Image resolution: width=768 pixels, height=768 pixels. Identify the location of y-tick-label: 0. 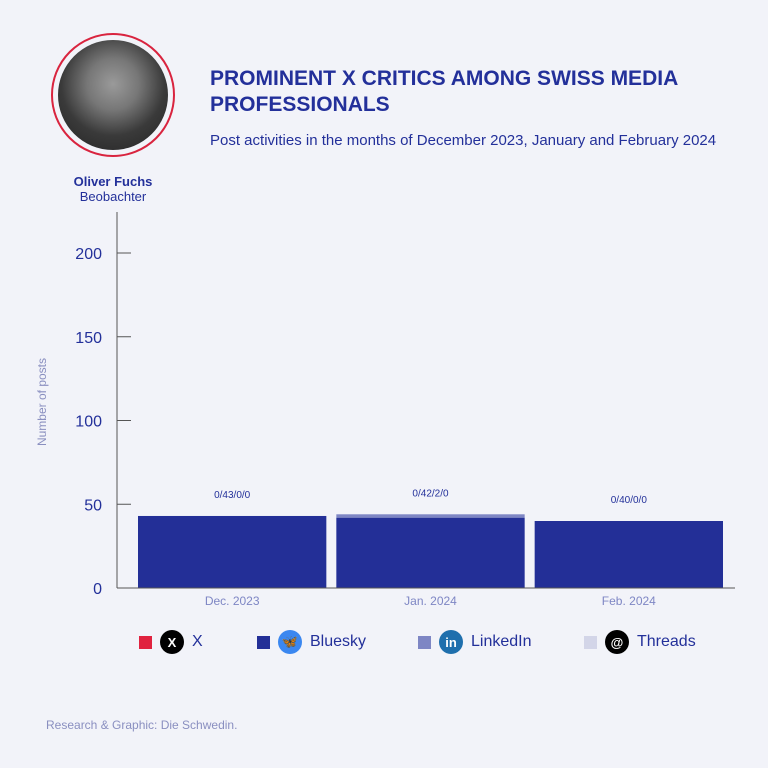
(97, 589).